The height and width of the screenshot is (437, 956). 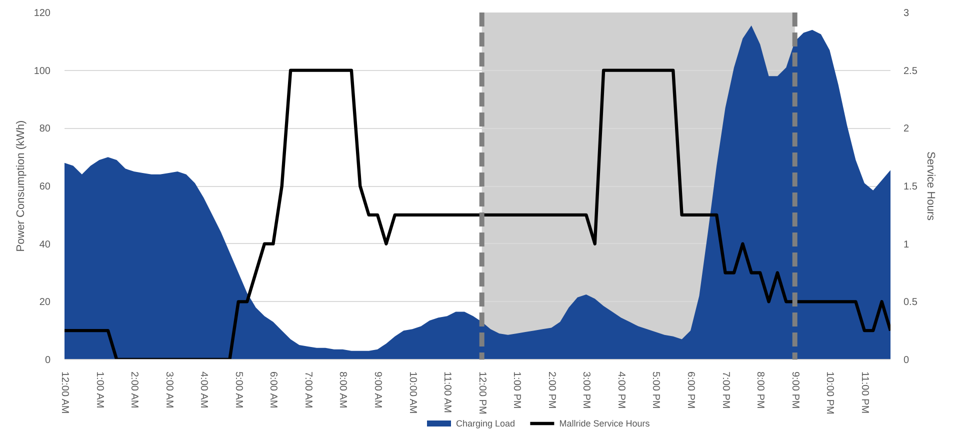 What do you see at coordinates (342, 390) in the screenshot?
I see `x-tick-label: 8:00 AM` at bounding box center [342, 390].